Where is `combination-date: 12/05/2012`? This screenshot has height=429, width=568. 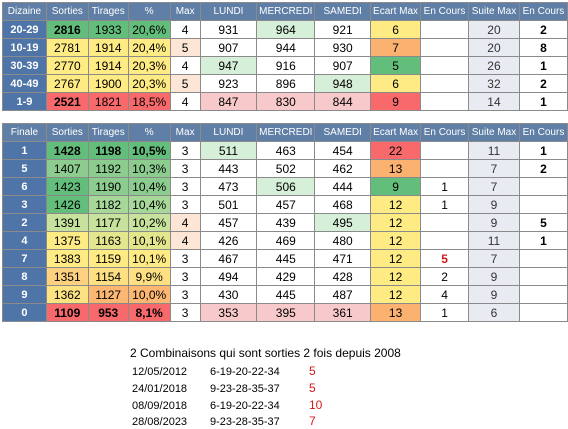 combination-date: 12/05/2012 is located at coordinates (160, 372).